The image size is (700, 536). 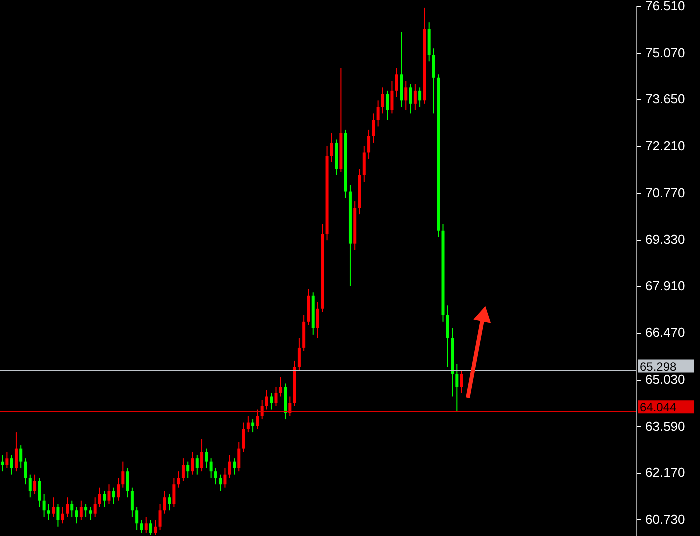 I want to click on y-tick-label: 65.030, so click(x=666, y=380).